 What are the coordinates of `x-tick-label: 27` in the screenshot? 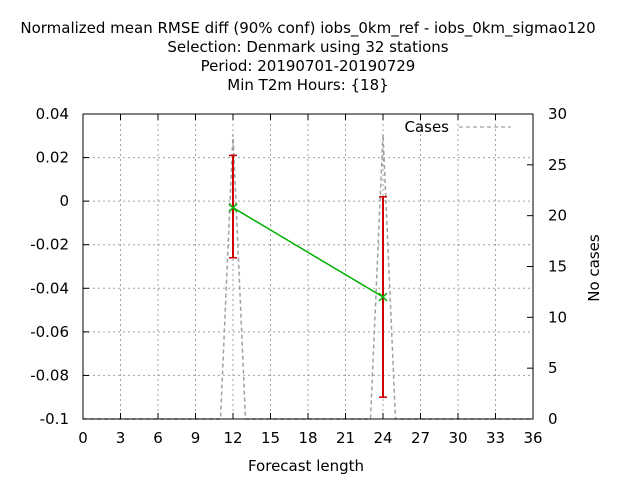 It's located at (420, 438).